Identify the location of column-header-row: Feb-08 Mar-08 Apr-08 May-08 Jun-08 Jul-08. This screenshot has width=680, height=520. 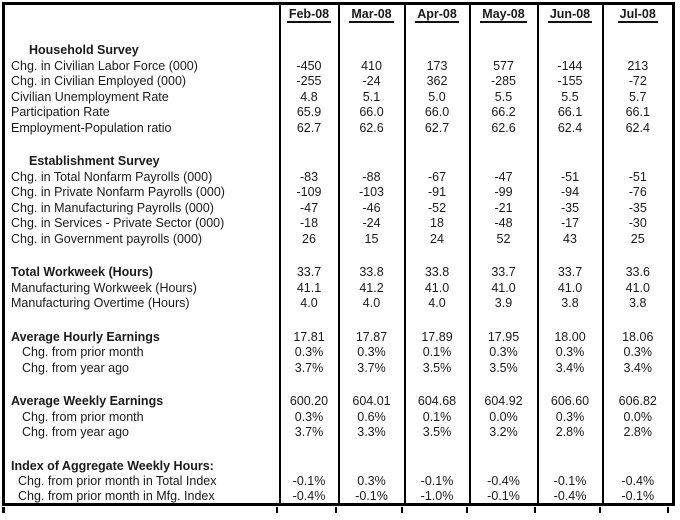
(339, 14).